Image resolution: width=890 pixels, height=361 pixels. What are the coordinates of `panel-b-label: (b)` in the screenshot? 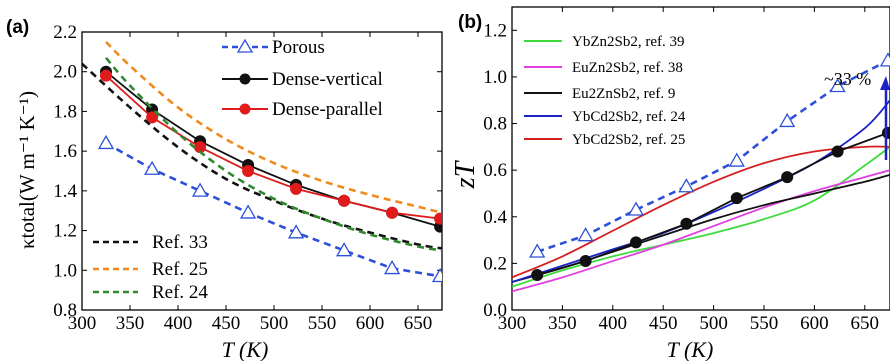 It's located at (470, 22).